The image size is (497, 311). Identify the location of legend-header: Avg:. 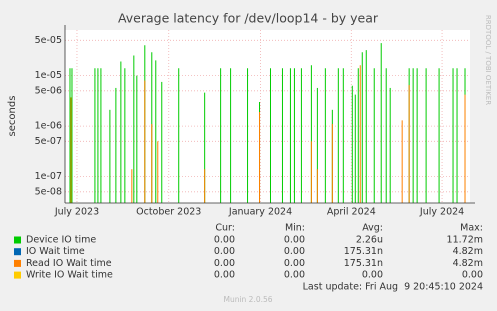
(372, 228).